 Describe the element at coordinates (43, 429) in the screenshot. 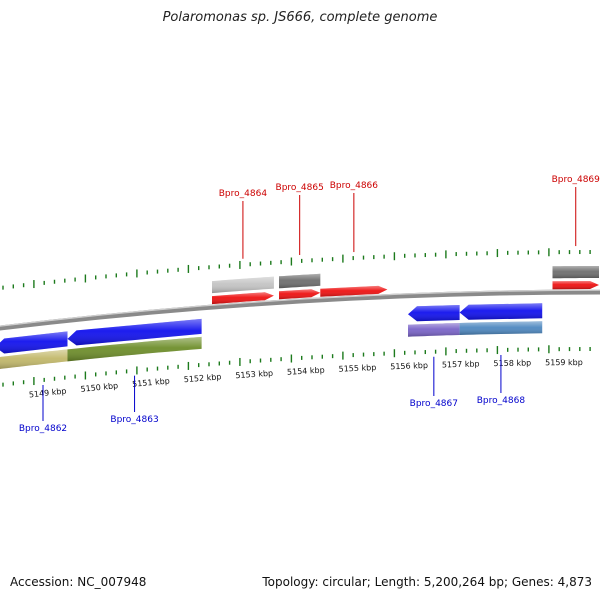

I see `reverse-gene-label: Bpro_4862` at that location.